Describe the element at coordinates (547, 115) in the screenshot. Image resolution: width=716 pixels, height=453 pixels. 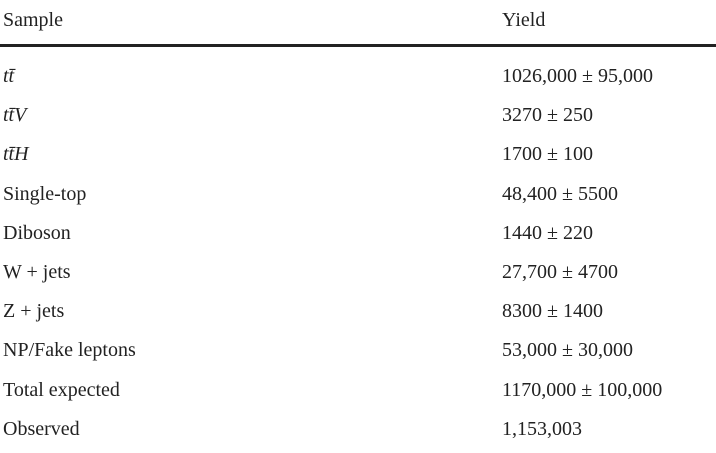
I see `yield-cell: 3270 ± 250` at that location.